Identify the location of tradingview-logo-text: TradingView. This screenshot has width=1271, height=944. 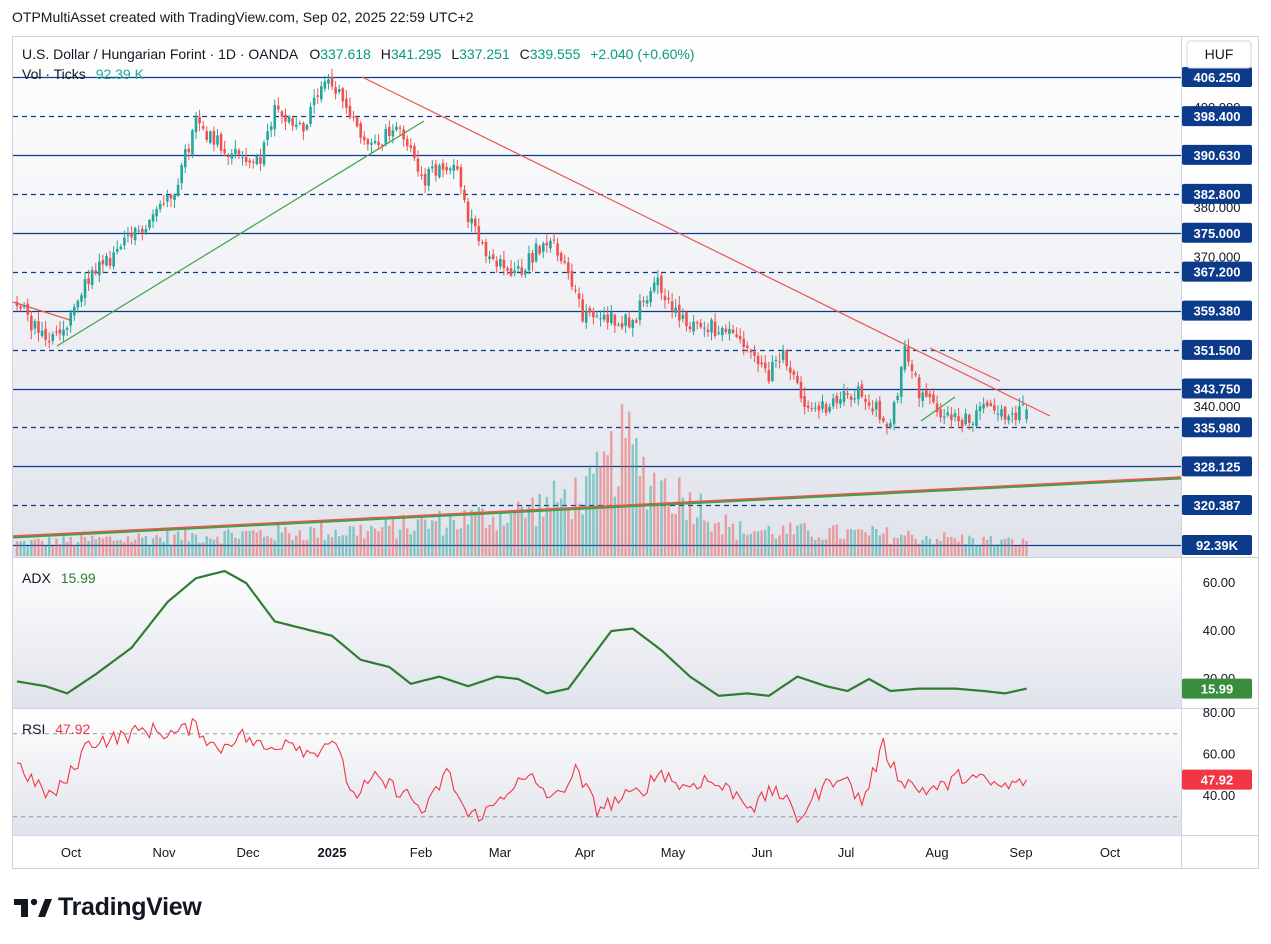
(130, 907).